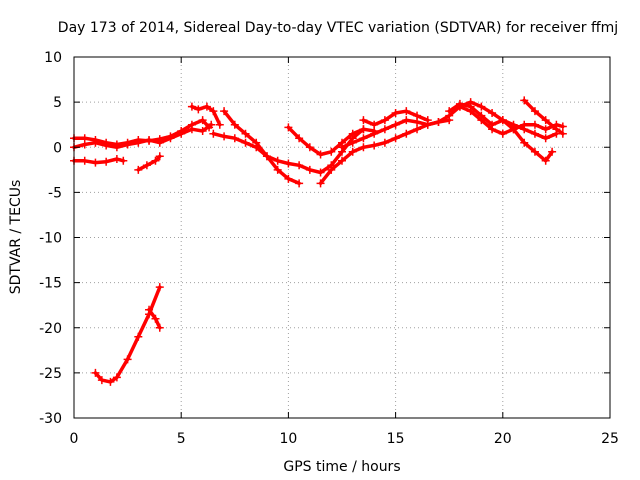  I want to click on y-tick-label: -25, so click(50, 374).